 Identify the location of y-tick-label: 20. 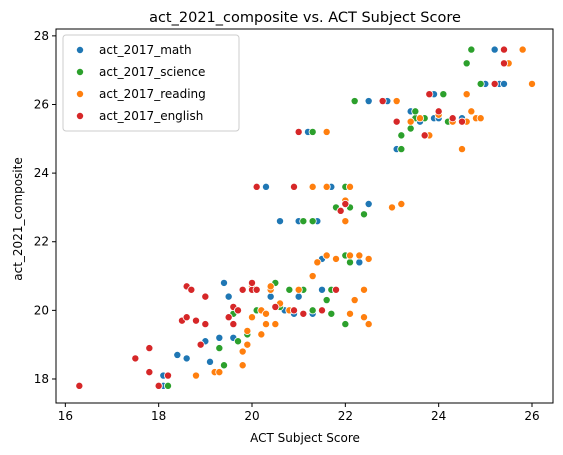
(41, 310).